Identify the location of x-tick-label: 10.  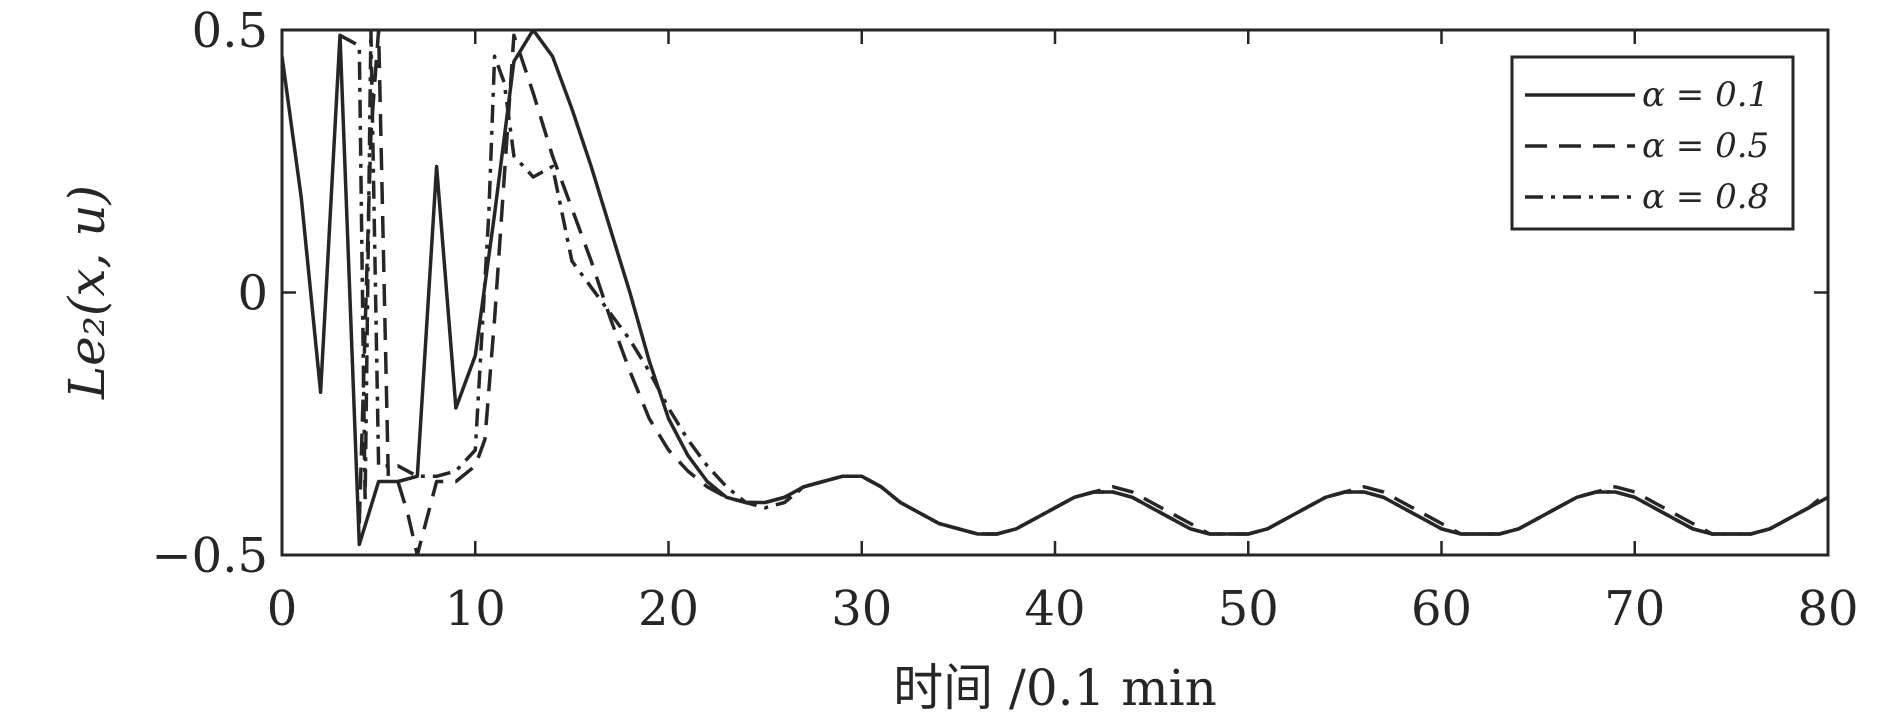
(475, 609).